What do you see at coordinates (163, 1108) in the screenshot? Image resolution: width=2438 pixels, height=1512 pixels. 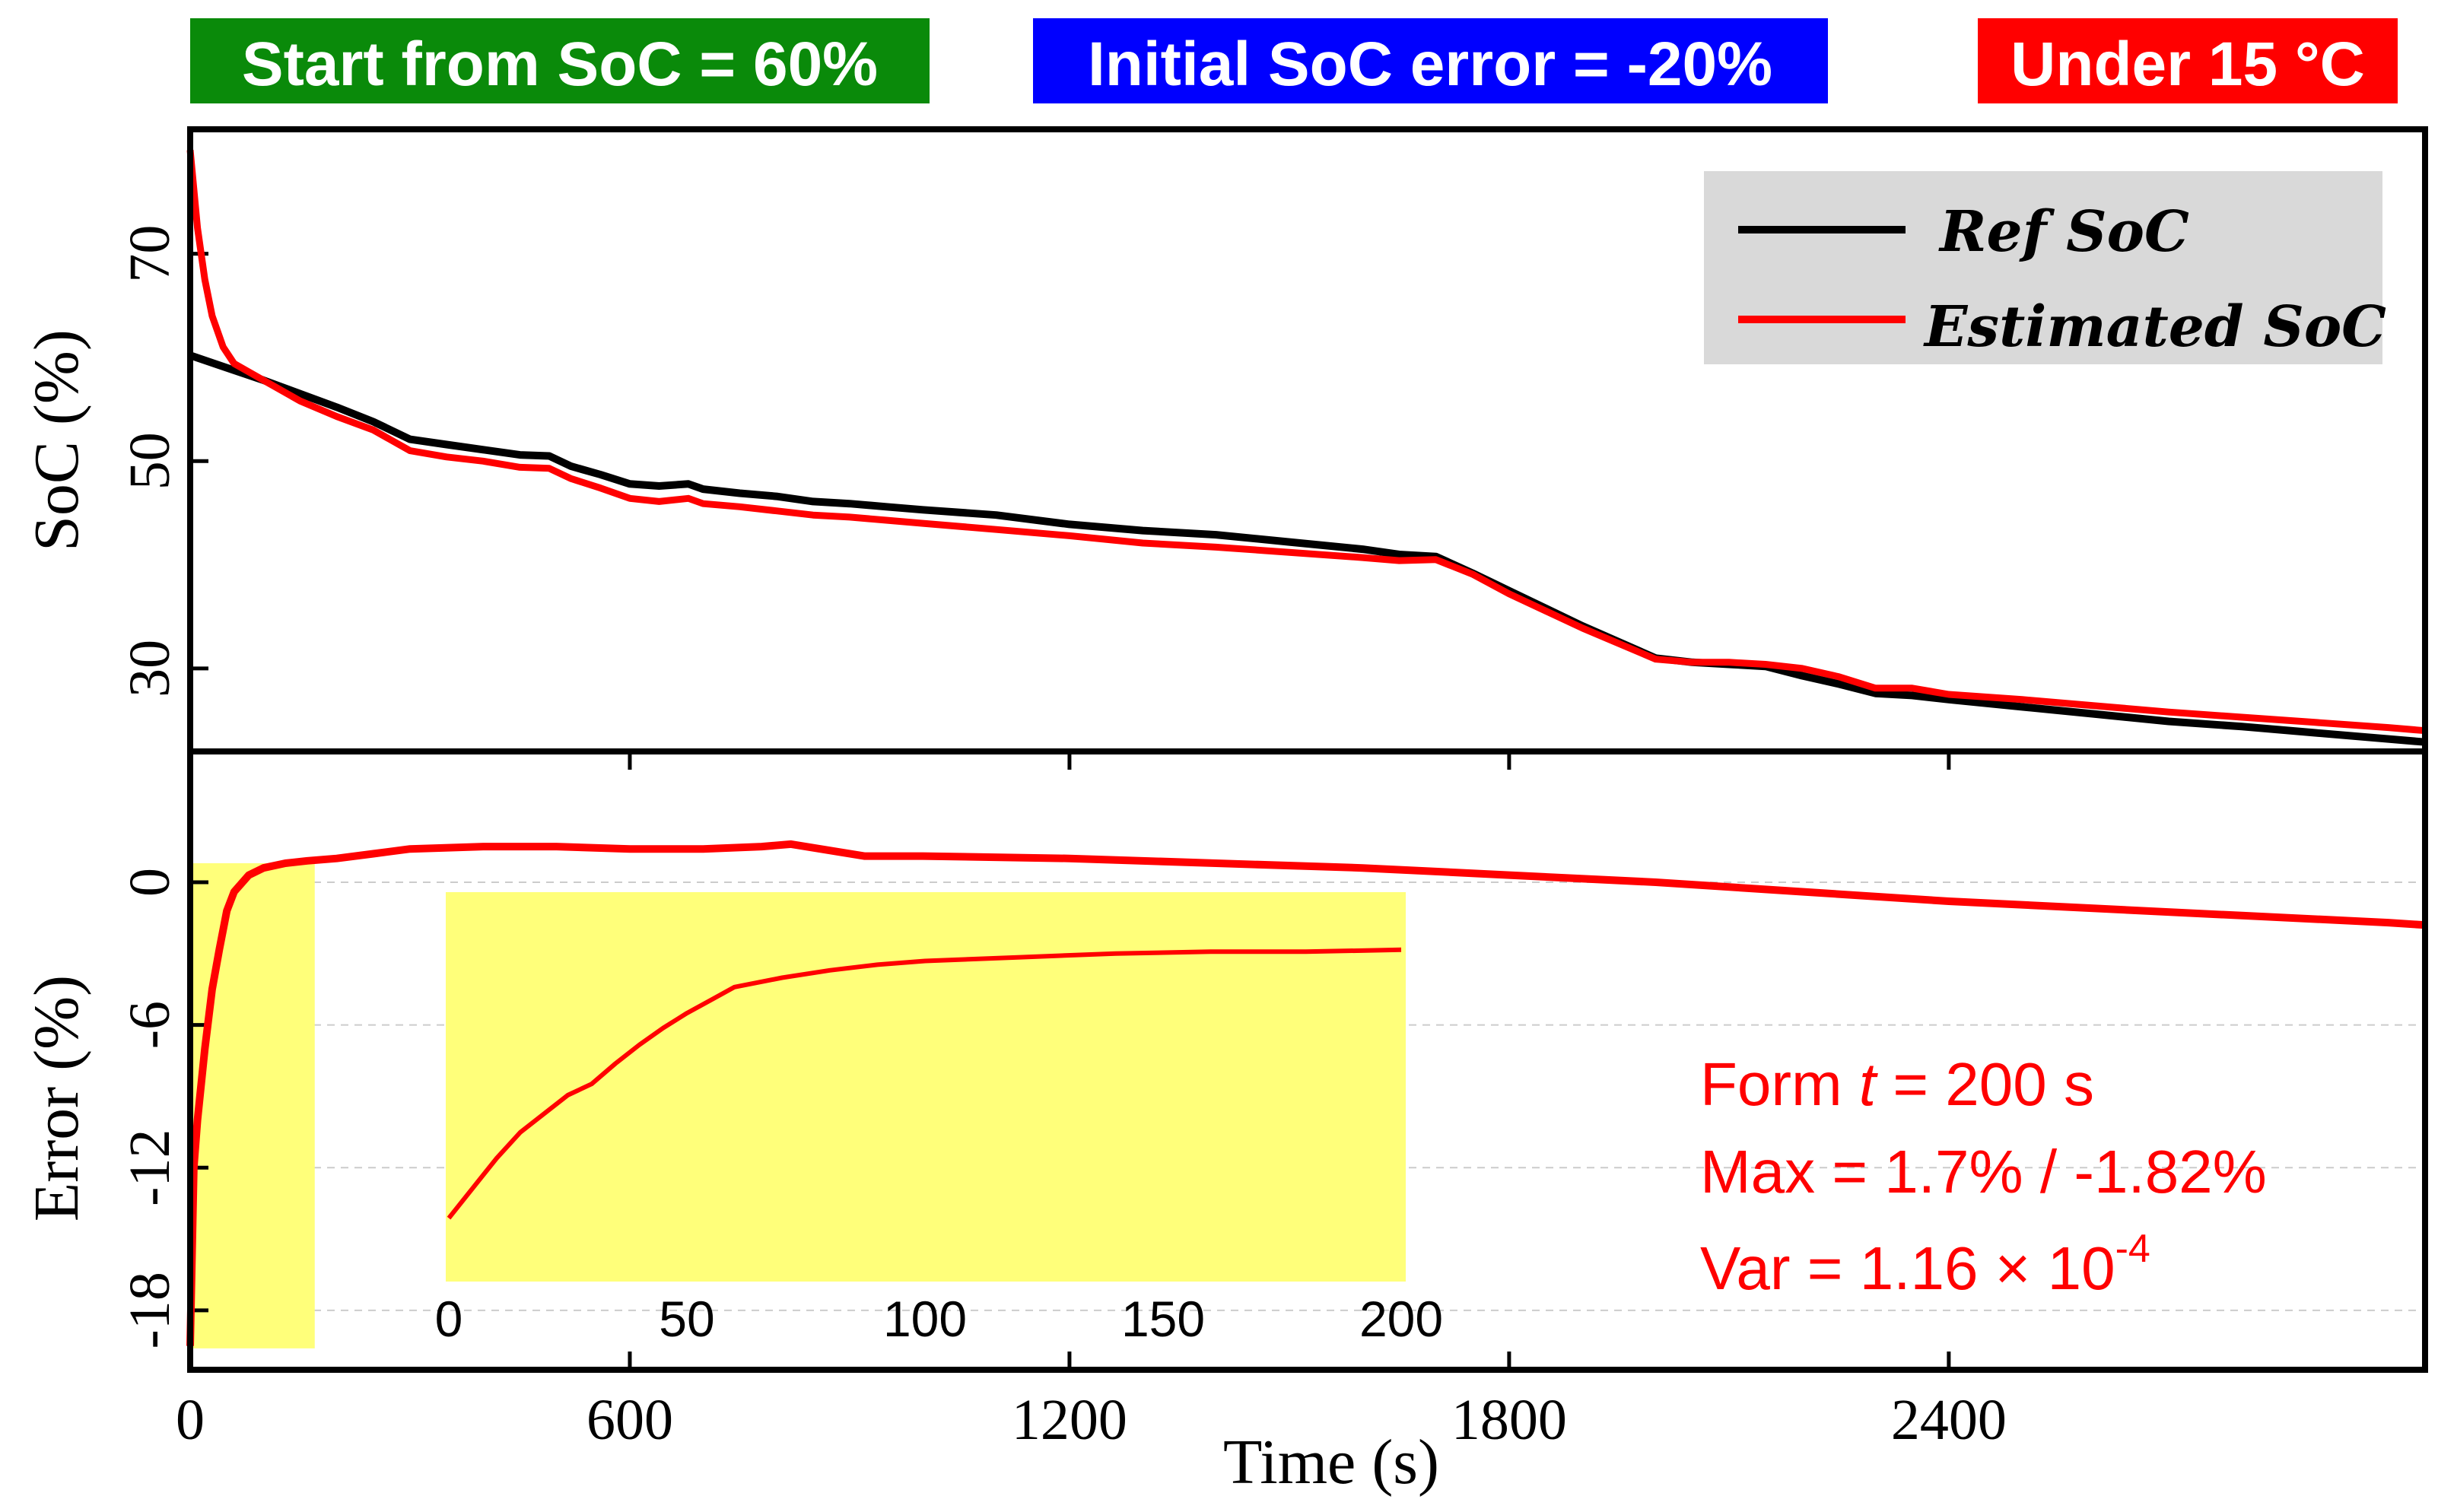 I see `error-y-ticks: 0 -6 -12 -18` at bounding box center [163, 1108].